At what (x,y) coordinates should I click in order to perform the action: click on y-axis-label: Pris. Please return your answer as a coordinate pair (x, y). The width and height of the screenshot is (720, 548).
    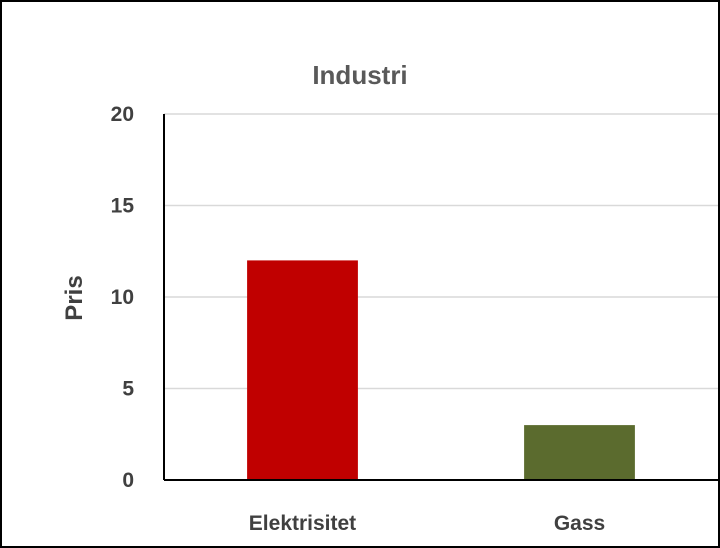
    Looking at the image, I should click on (74, 297).